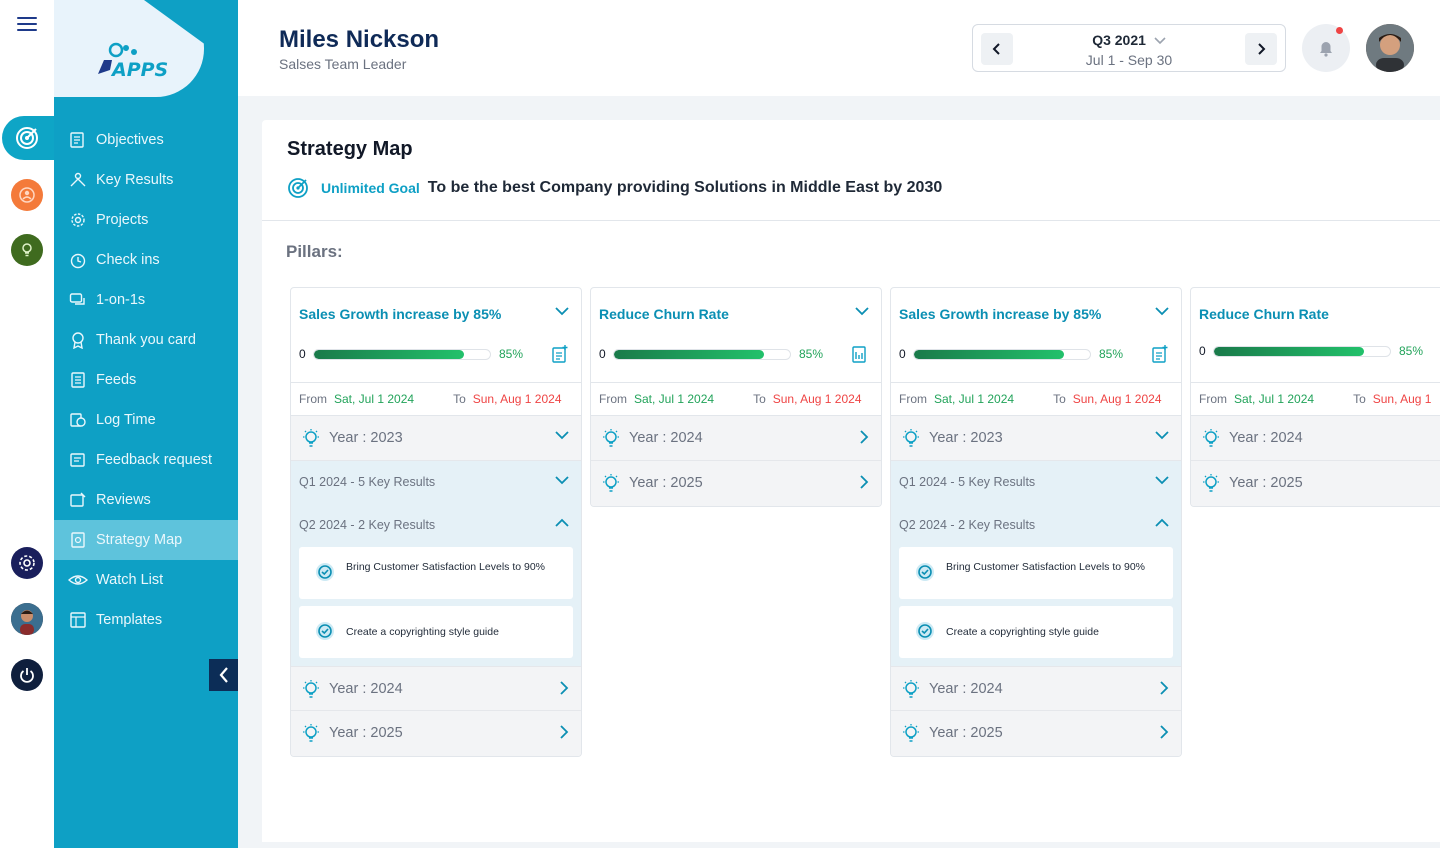 The width and height of the screenshot is (1440, 848). I want to click on sidebar-item-label: Feeds, so click(116, 380).